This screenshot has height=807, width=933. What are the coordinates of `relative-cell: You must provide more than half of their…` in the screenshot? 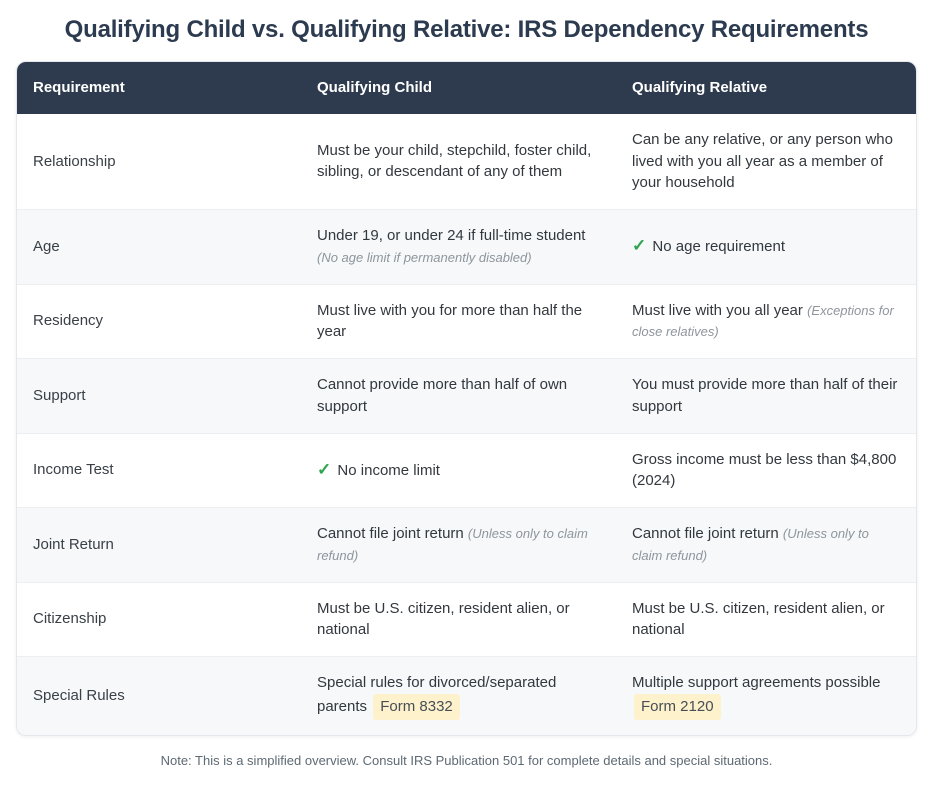 It's located at (766, 396).